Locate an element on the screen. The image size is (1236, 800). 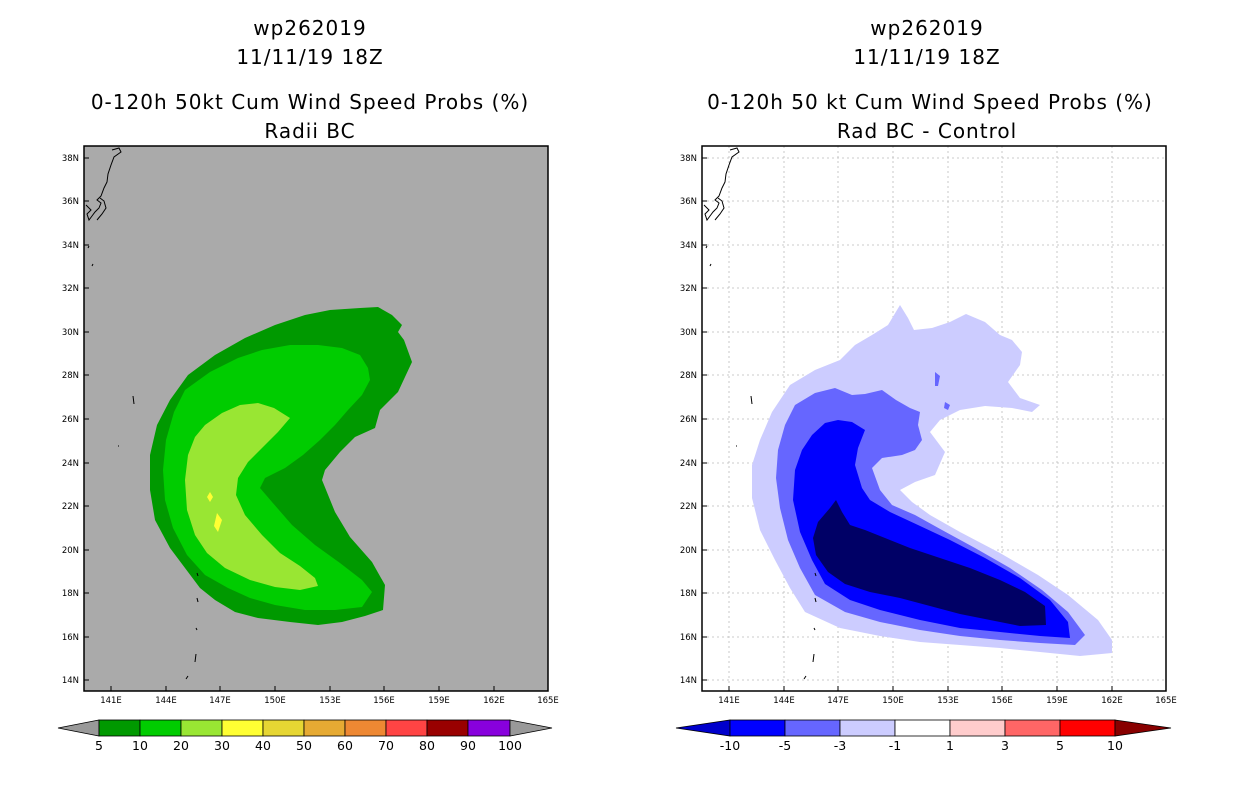
left-lat-ticks is located at coordinates (86, 419).